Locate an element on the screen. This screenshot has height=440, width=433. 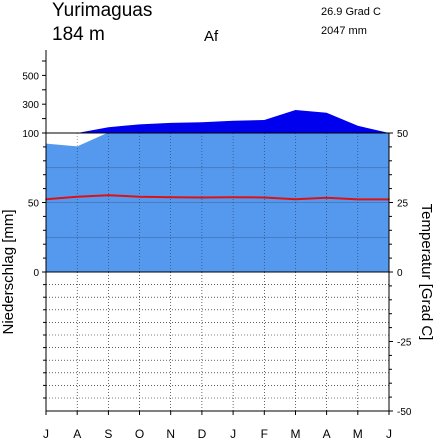
left-axis-ticks: 0 50 100 300 500 is located at coordinates (34, 229).